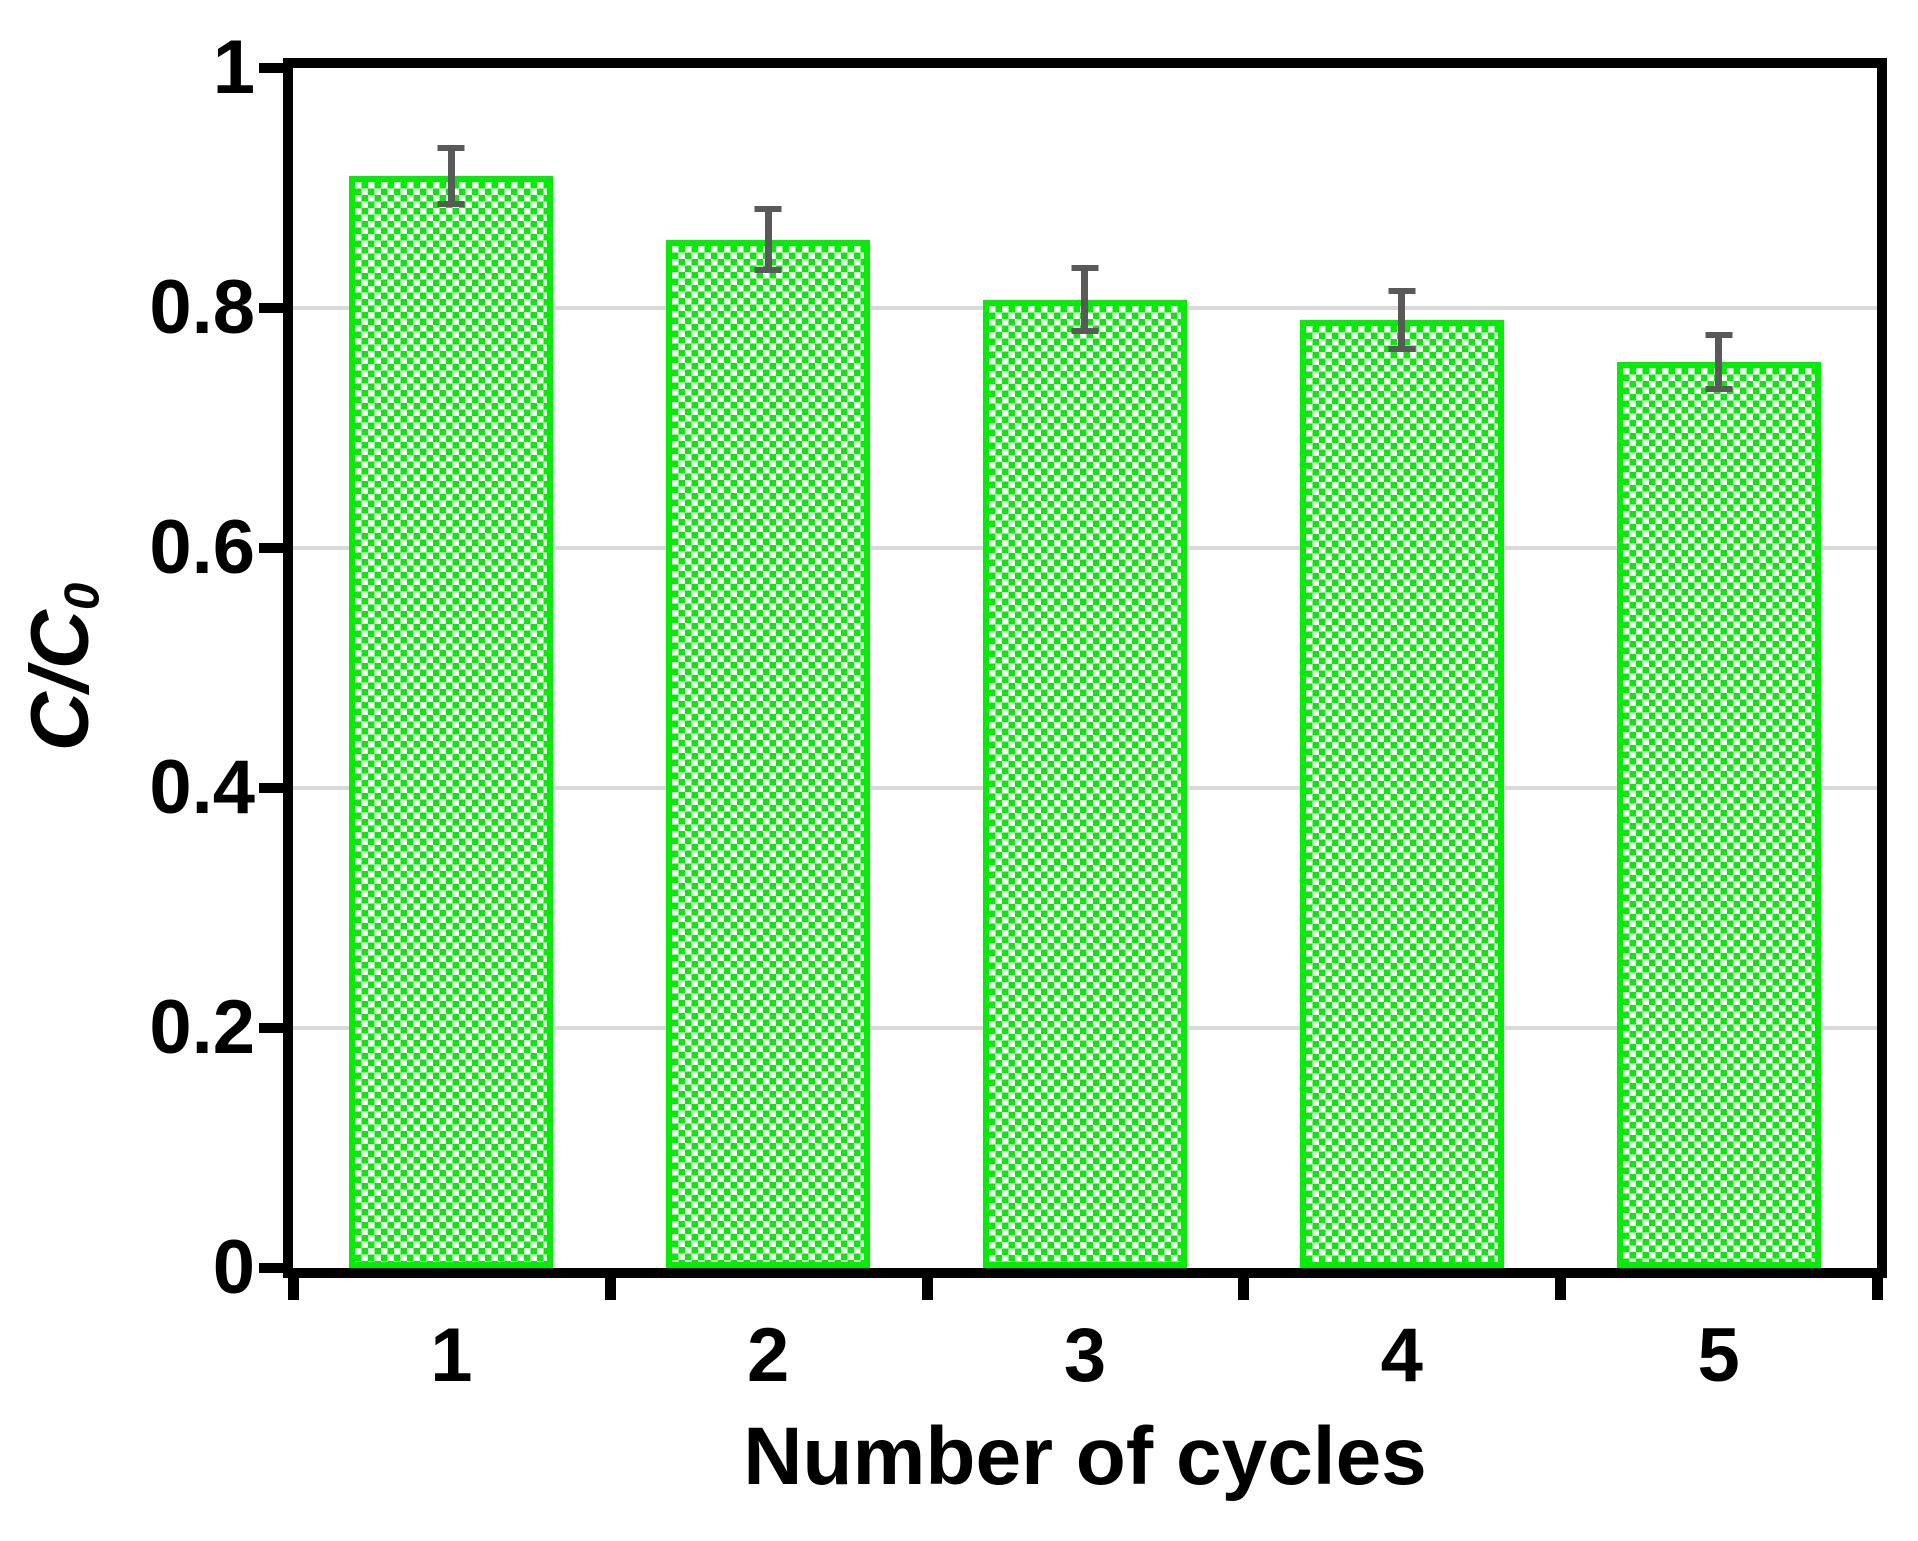  I want to click on x-tick-label: 2, so click(768, 1355).